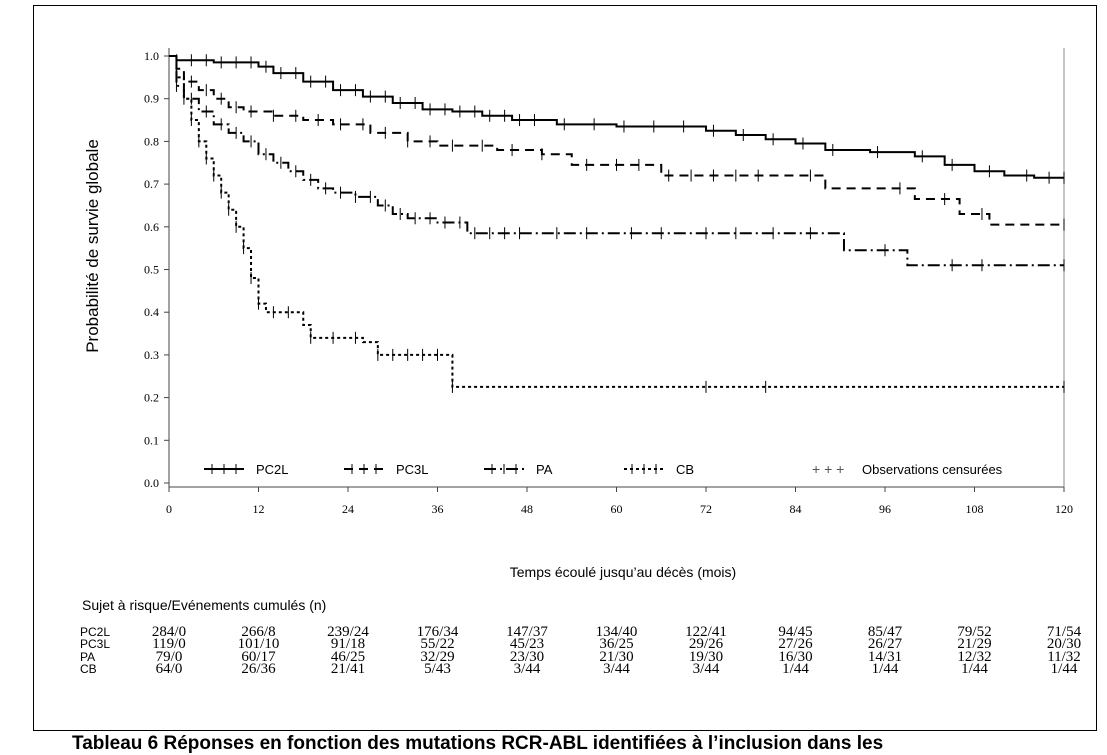 This screenshot has width=1107, height=755. I want to click on legend-label-CB: CB, so click(685, 469).